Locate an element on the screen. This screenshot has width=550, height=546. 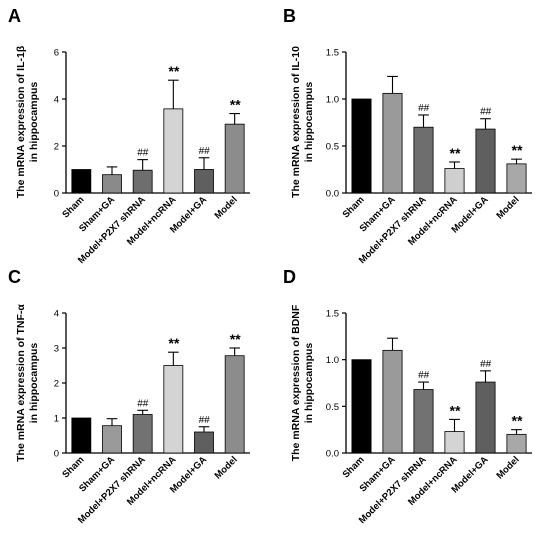
y-axis-label-line: The mRNA expression of IL-10 is located at coordinates (296, 122).